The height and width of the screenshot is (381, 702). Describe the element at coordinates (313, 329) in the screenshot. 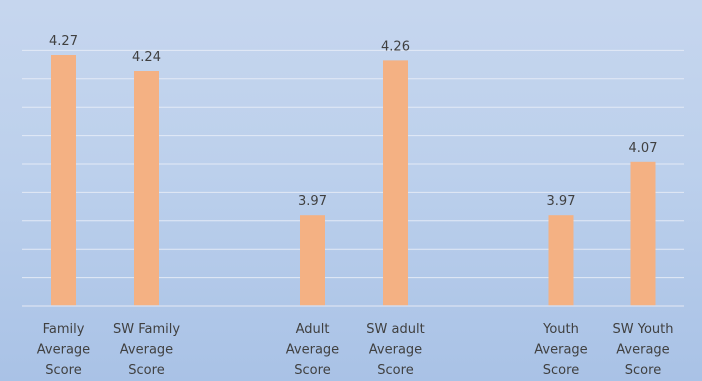

I see `category-label-line: Adult` at that location.